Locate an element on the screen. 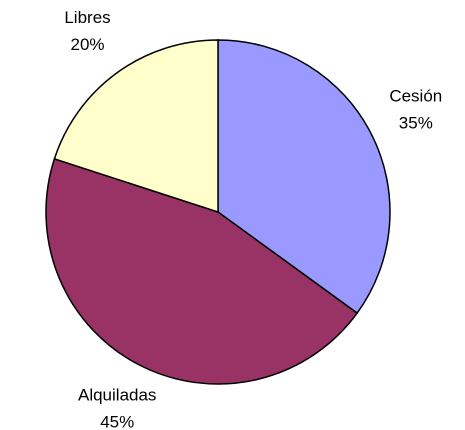  slice-label: Cesión is located at coordinates (415, 96).